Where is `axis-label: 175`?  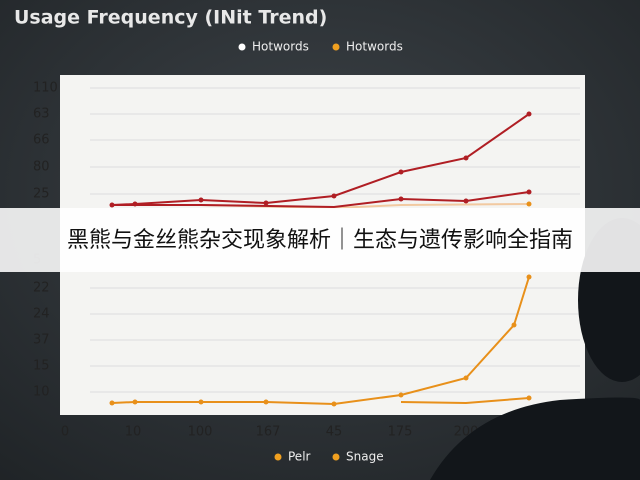
axis-label: 175 is located at coordinates (400, 432).